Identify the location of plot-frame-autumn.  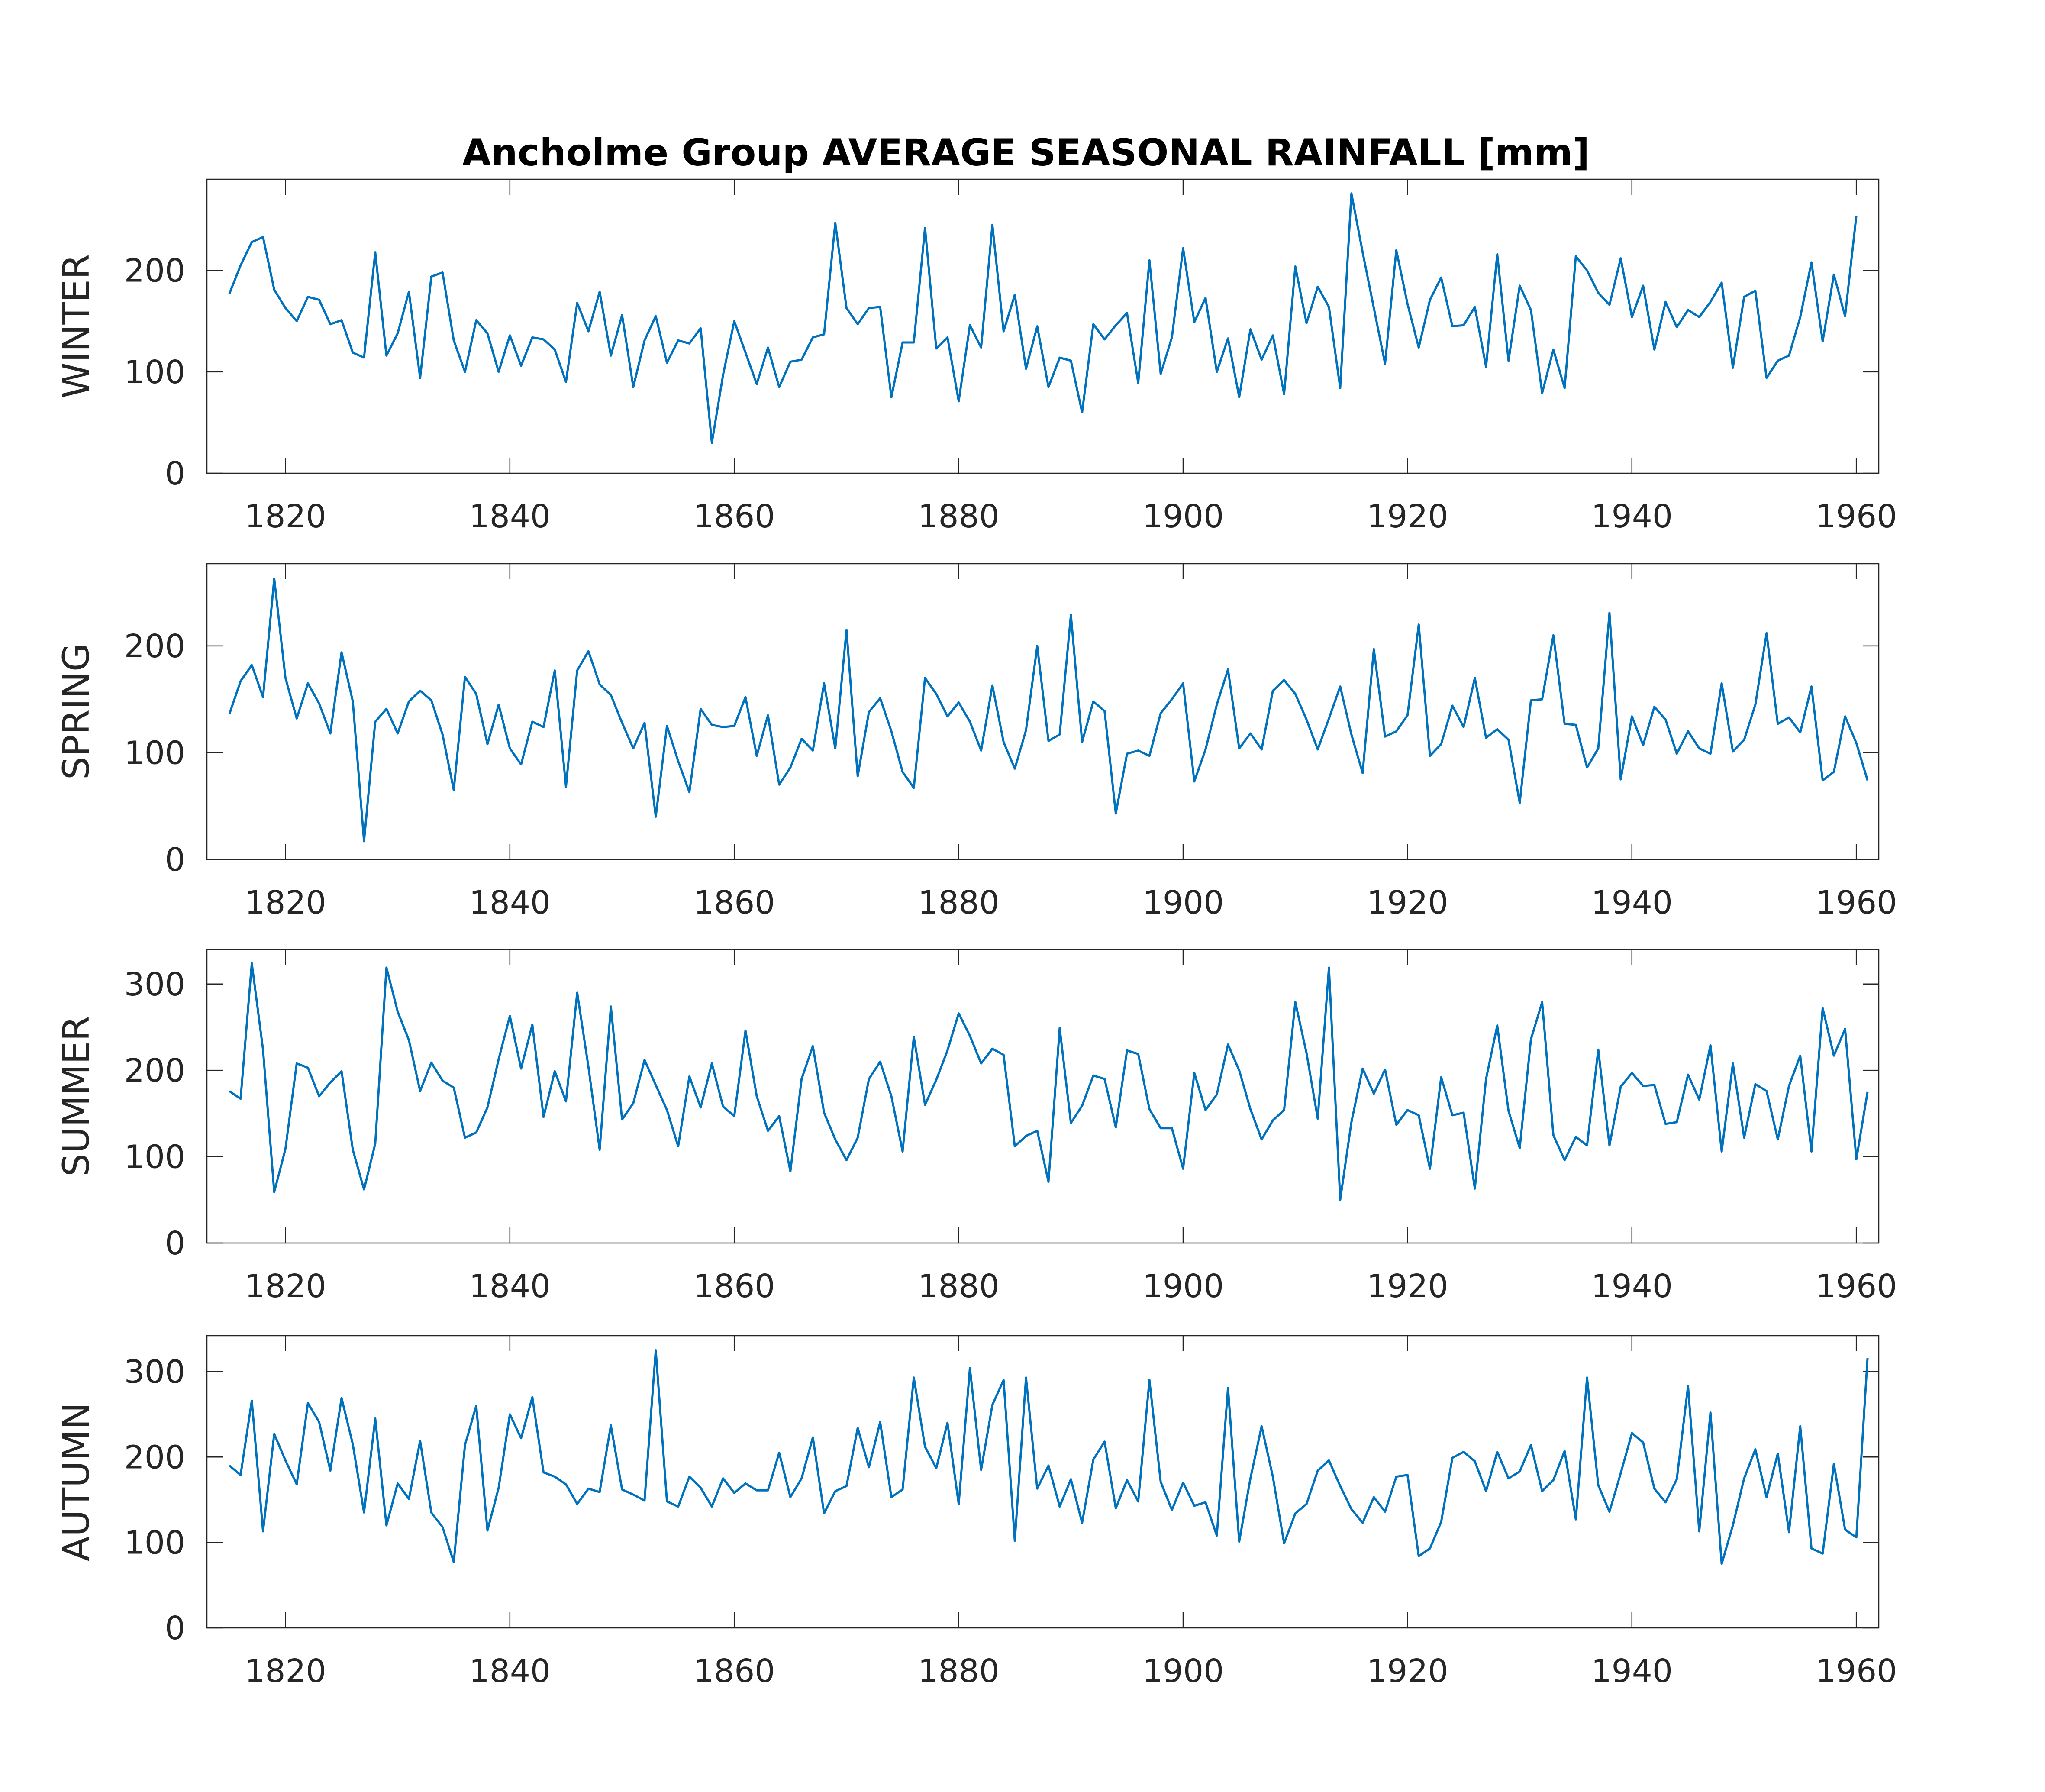
(1043, 1482).